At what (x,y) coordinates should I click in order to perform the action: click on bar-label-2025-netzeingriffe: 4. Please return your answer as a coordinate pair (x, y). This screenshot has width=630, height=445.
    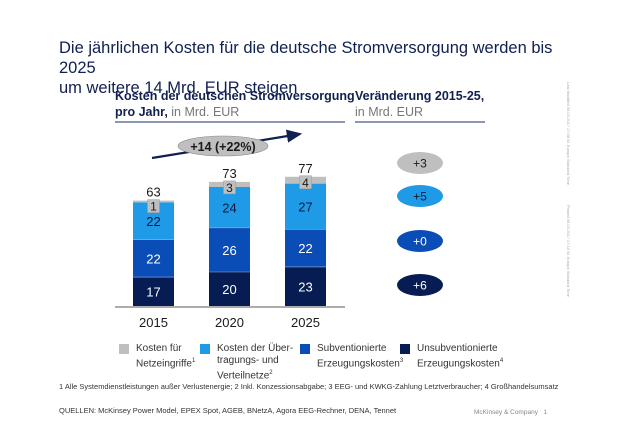
    Looking at the image, I should click on (305, 183).